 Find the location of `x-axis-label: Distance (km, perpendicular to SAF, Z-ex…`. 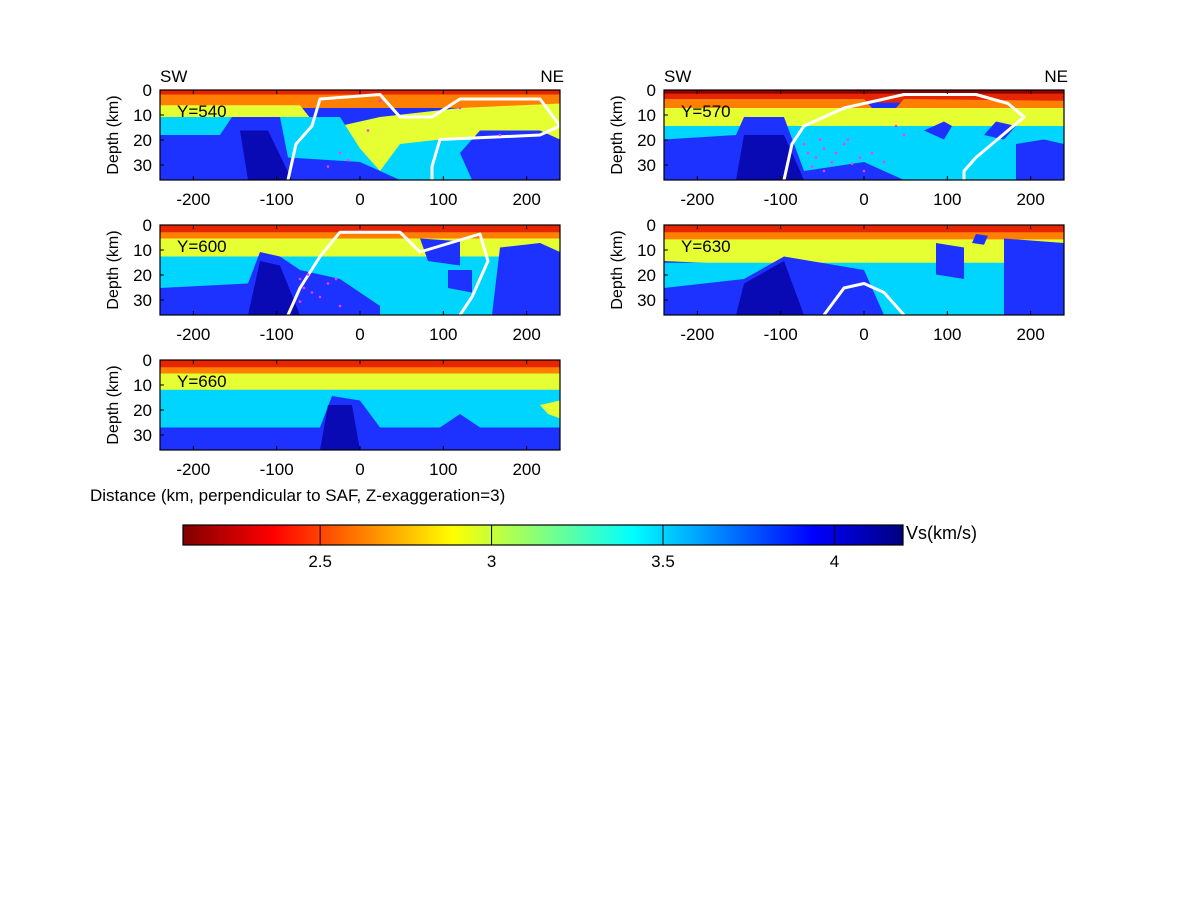

x-axis-label: Distance (km, perpendicular to SAF, Z-ex… is located at coordinates (297, 495).